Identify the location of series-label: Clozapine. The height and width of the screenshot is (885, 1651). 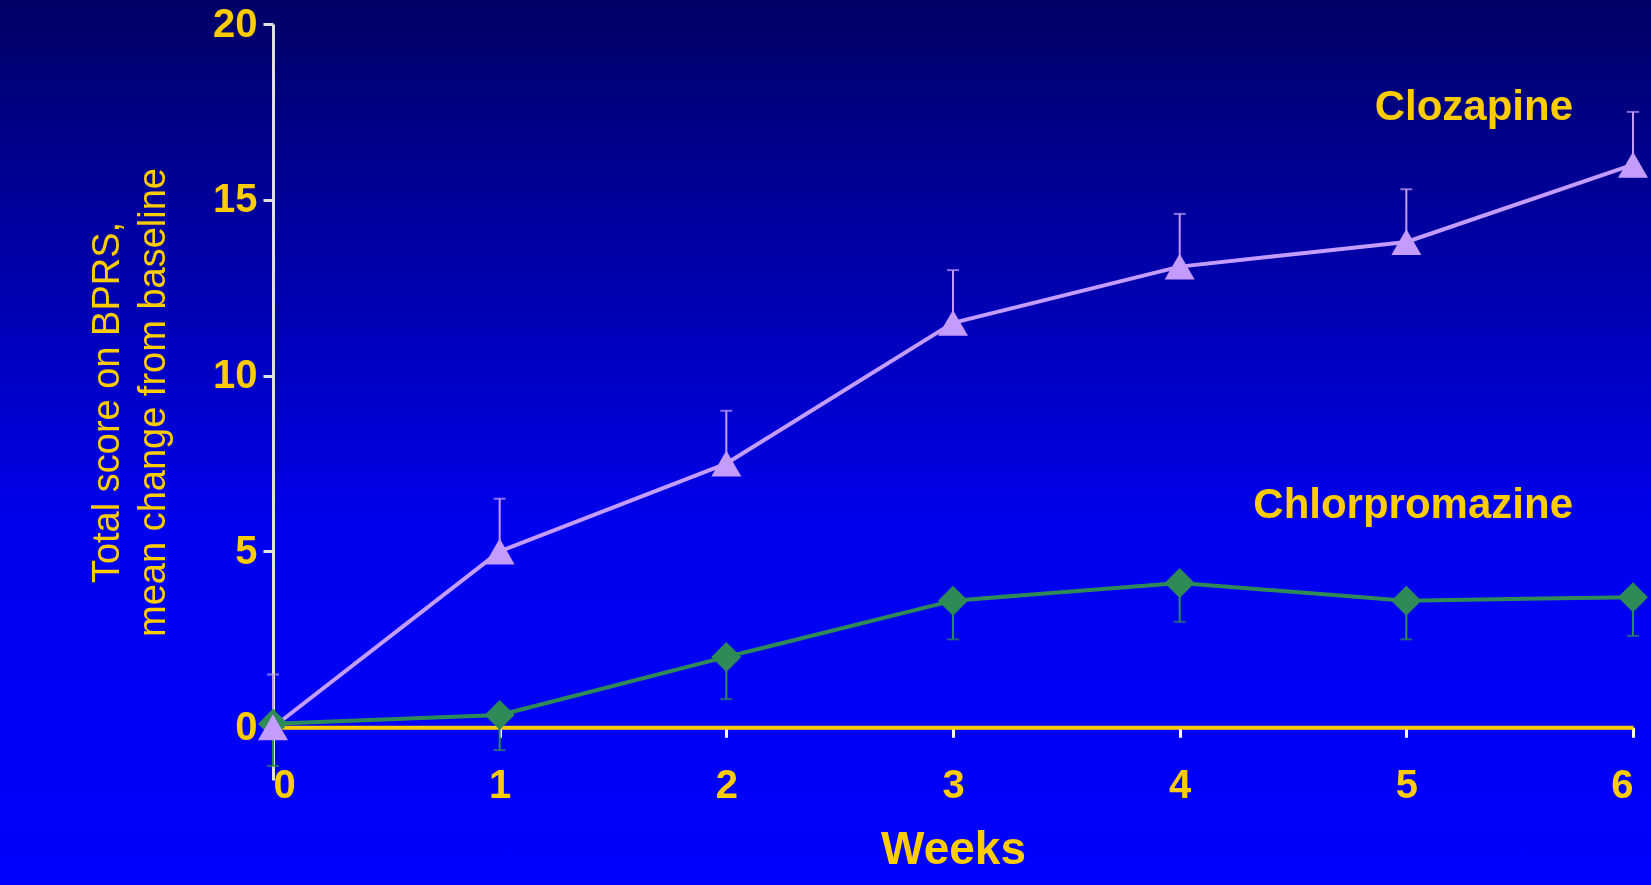
(1473, 105).